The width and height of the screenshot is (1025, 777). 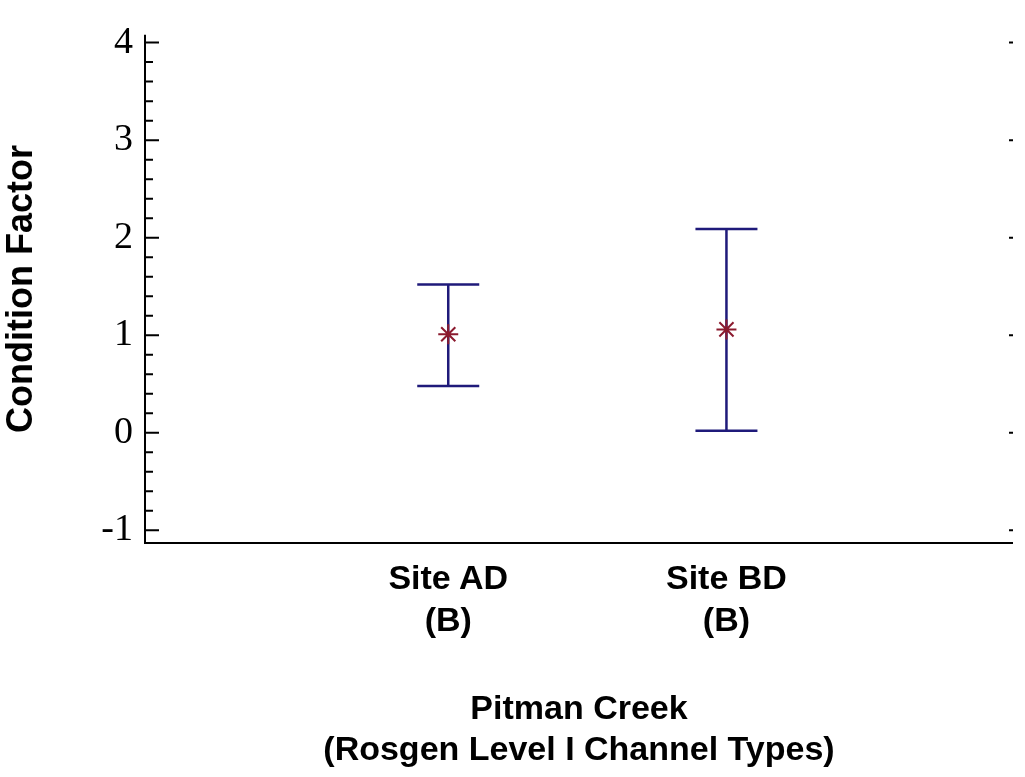 What do you see at coordinates (123, 137) in the screenshot?
I see `y-tick-label: 3` at bounding box center [123, 137].